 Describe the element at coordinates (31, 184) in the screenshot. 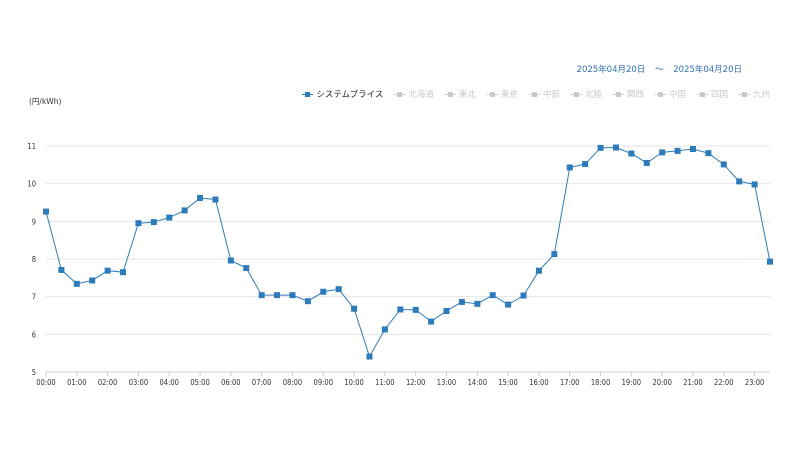

I see `y-tick-label: 10` at that location.